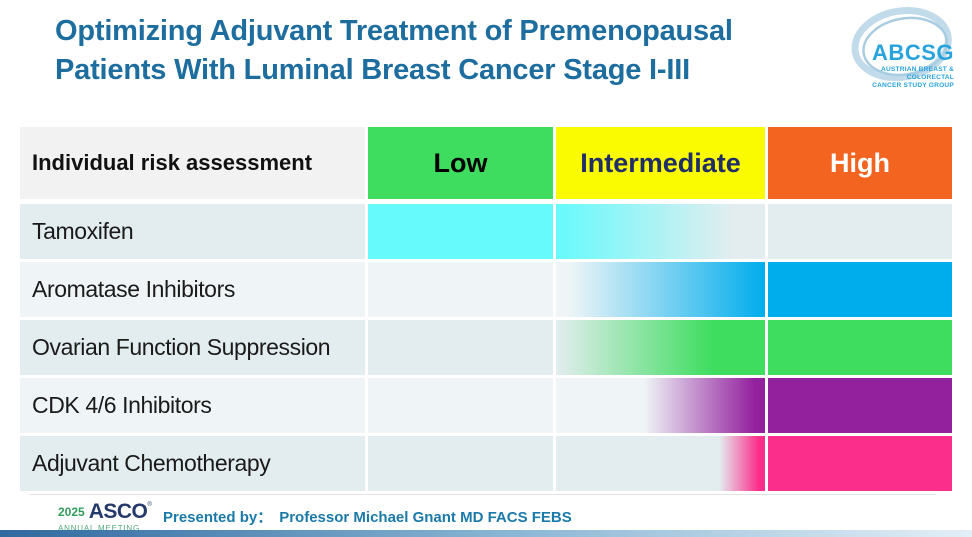  I want to click on risk-cell-tamoxifen-low, so click(460, 231).